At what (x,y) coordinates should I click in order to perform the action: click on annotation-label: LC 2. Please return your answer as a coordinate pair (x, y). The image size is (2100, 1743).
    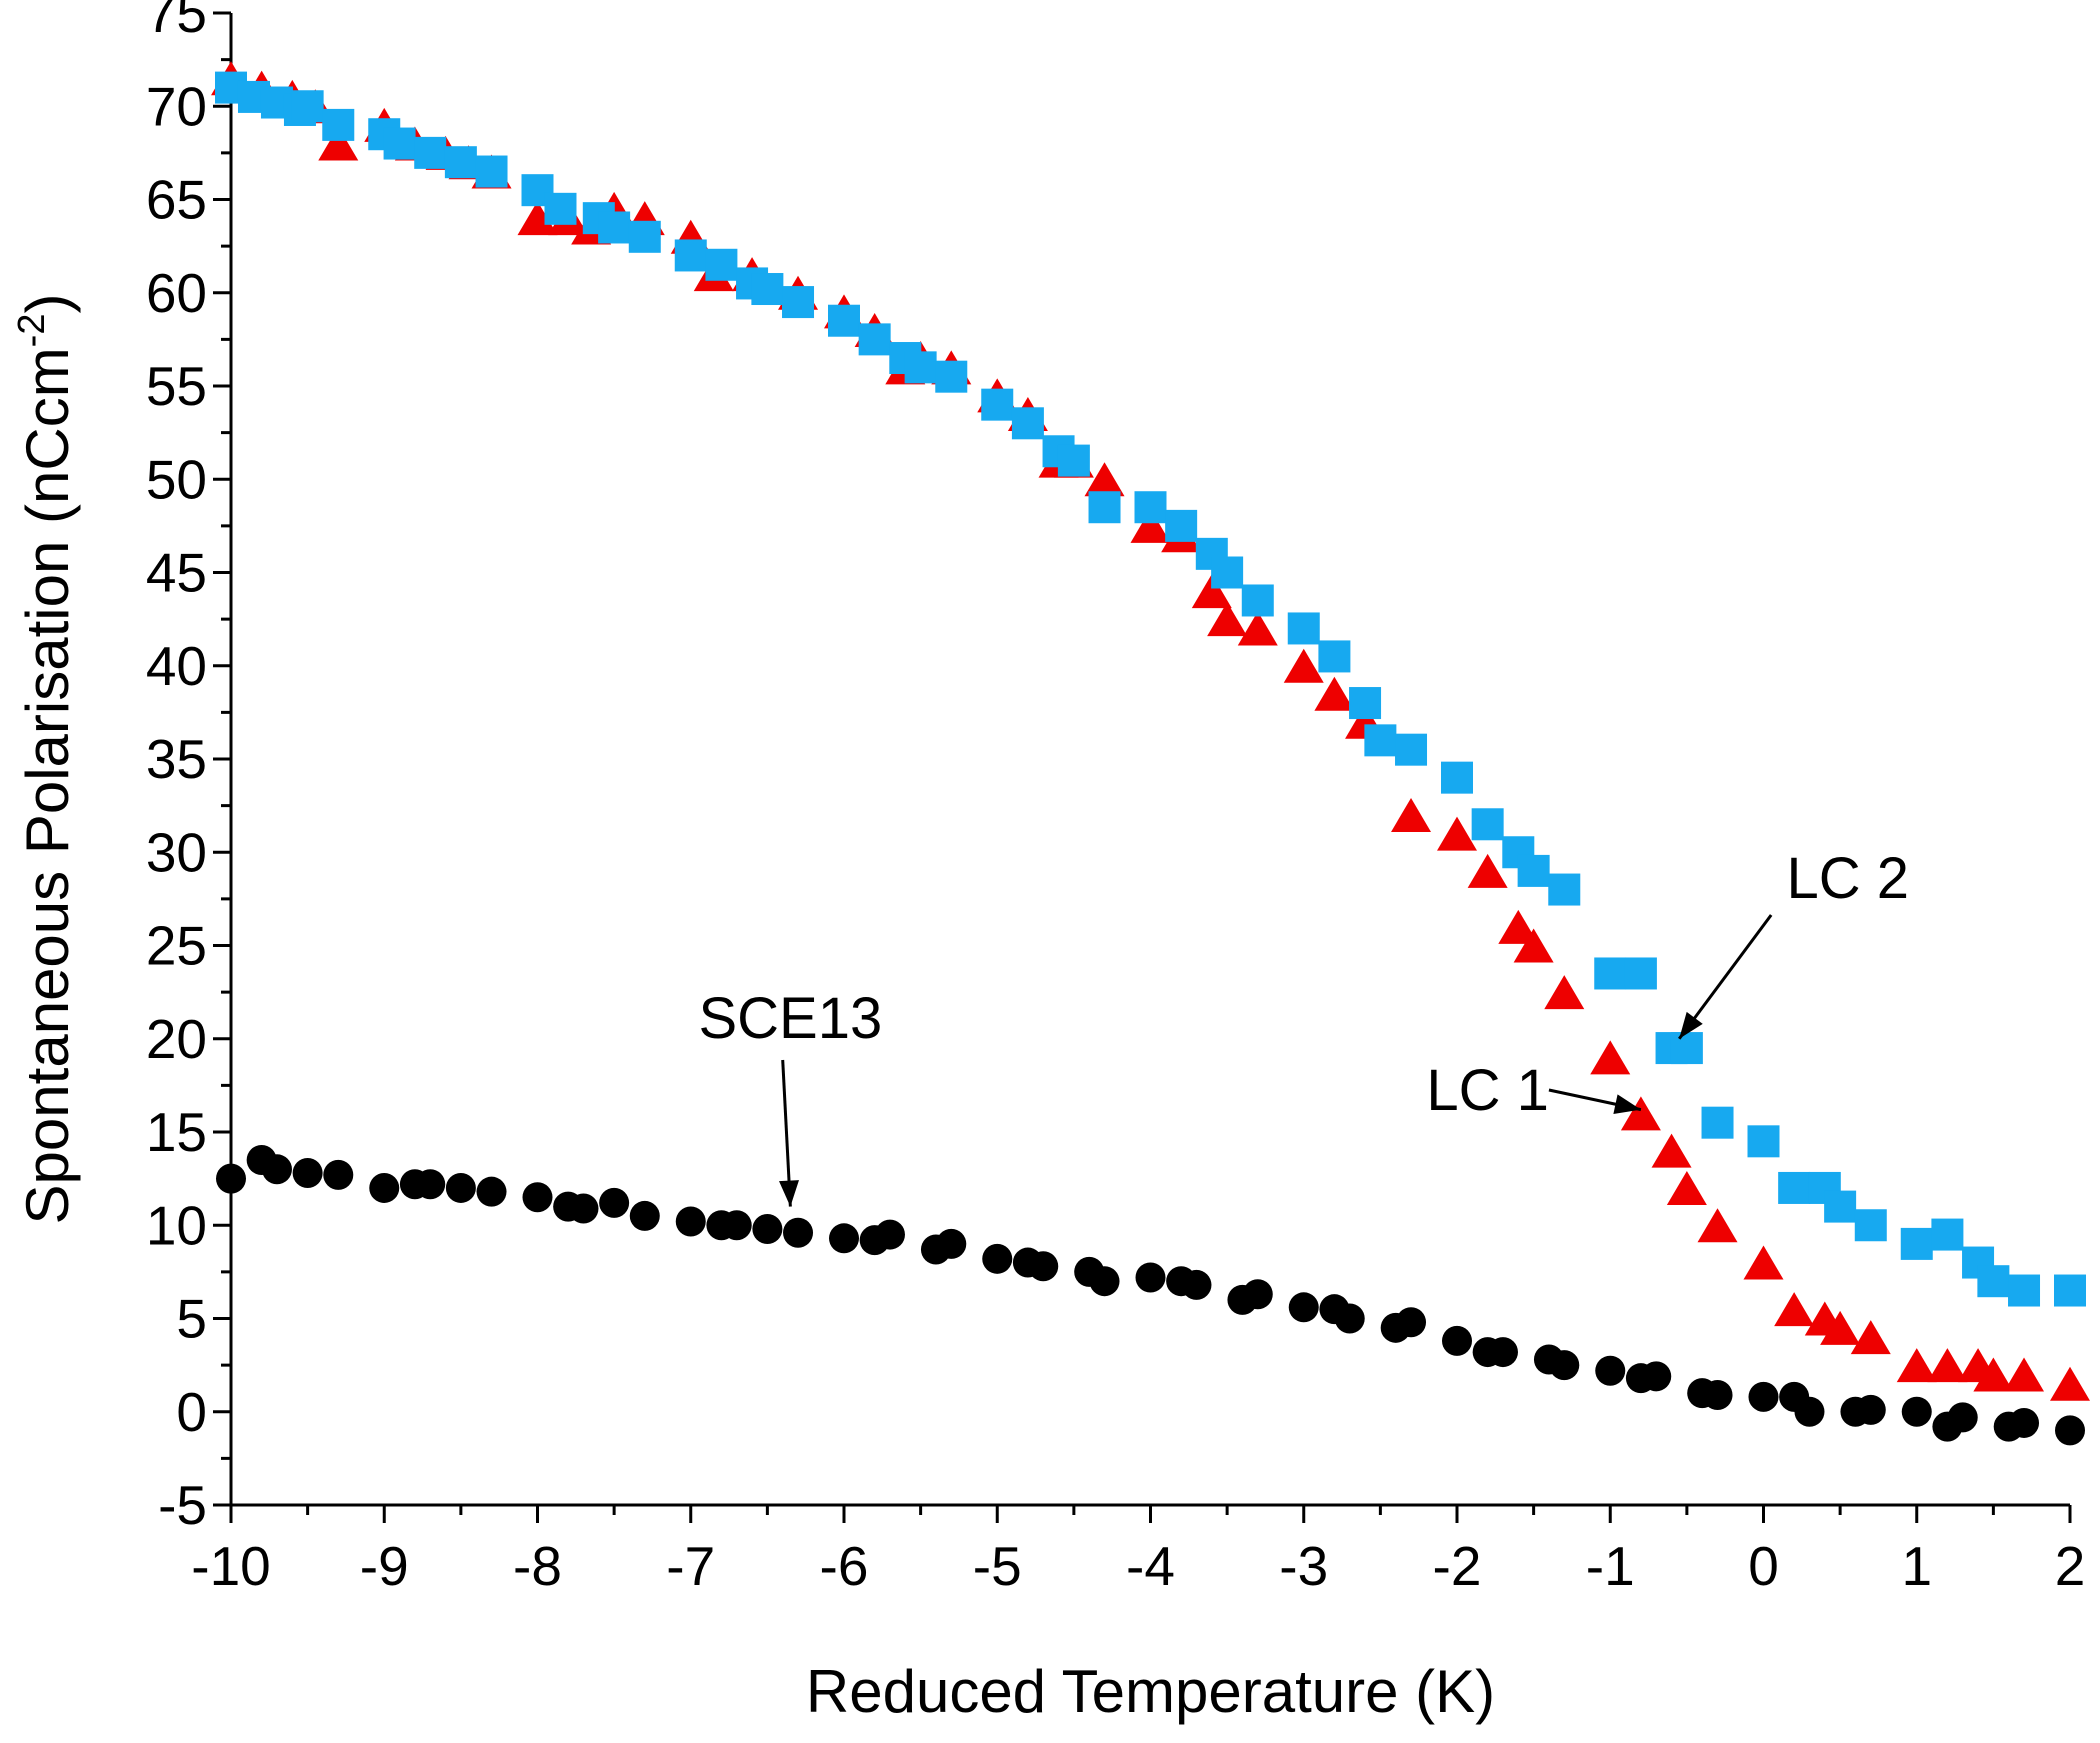
    Looking at the image, I should click on (1848, 878).